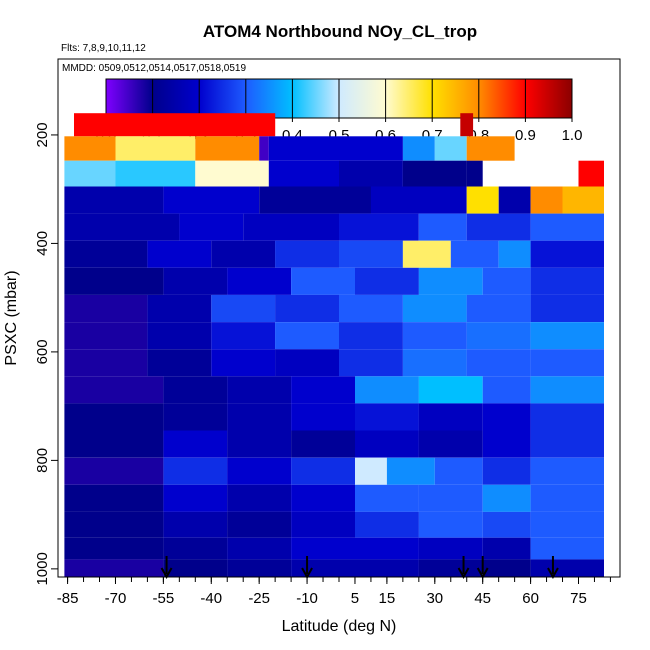 This screenshot has height=650, width=650. I want to click on x-tick-label: -40, so click(211, 598).